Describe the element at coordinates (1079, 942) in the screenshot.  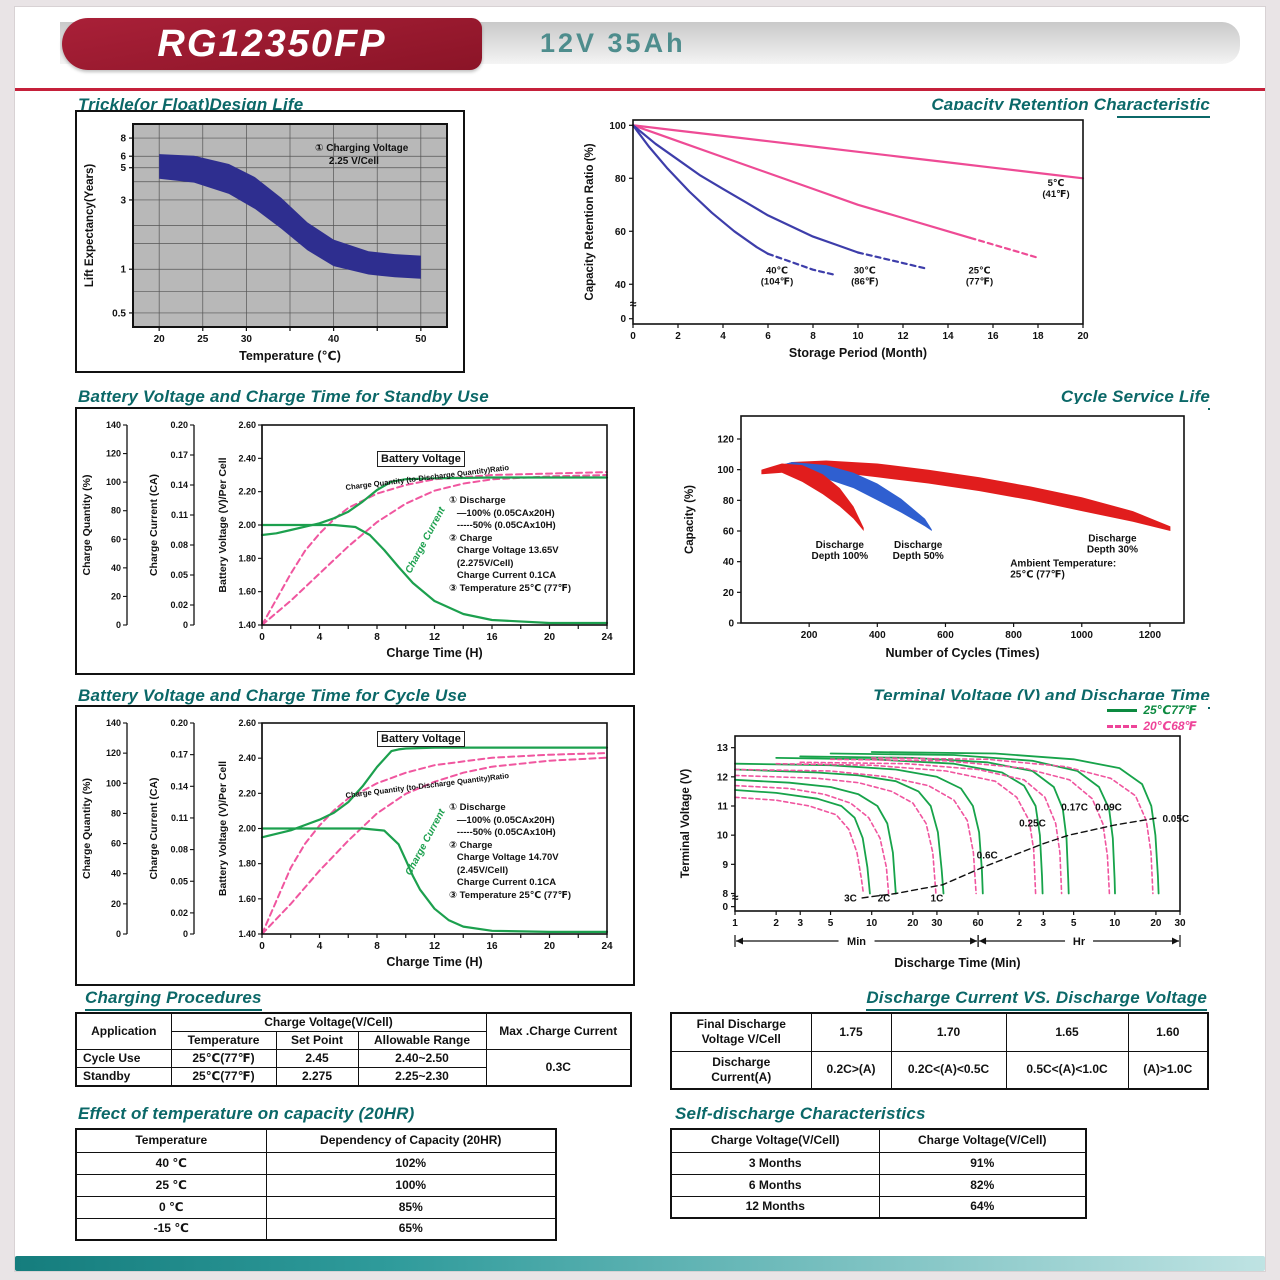
I see `svg-text: Hr` at that location.